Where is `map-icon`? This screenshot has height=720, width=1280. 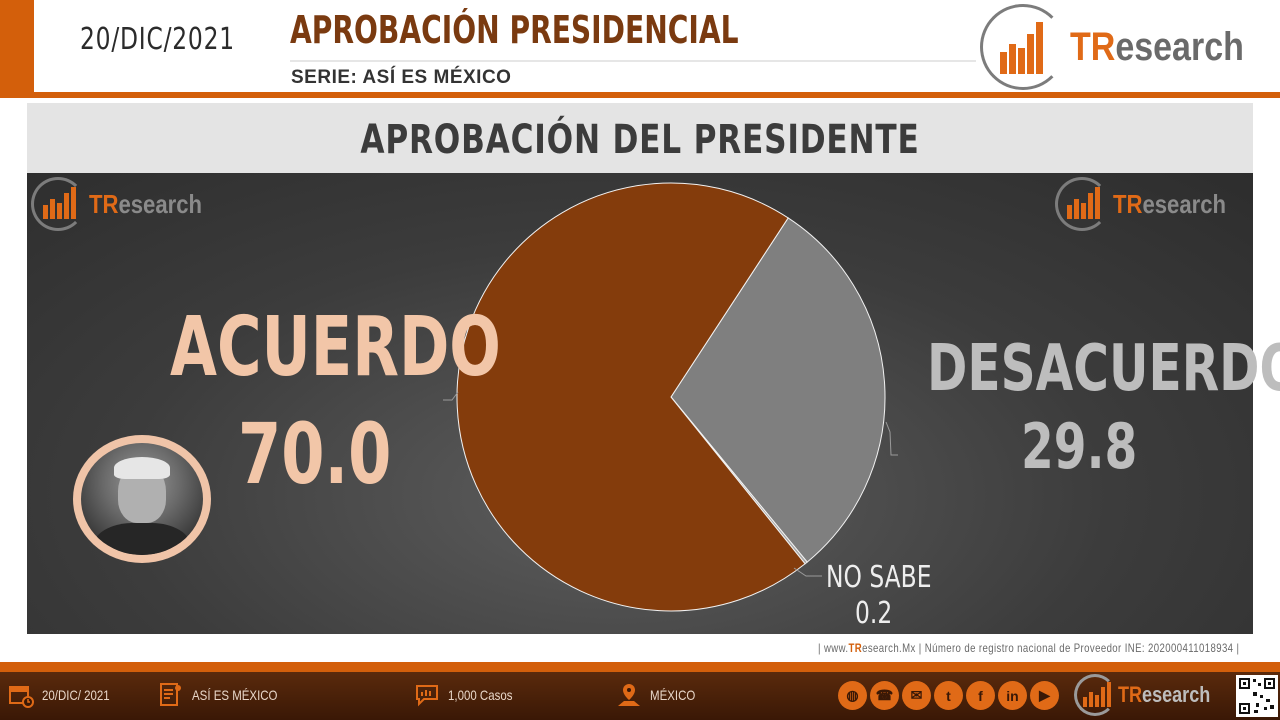
map-icon is located at coordinates (629, 695).